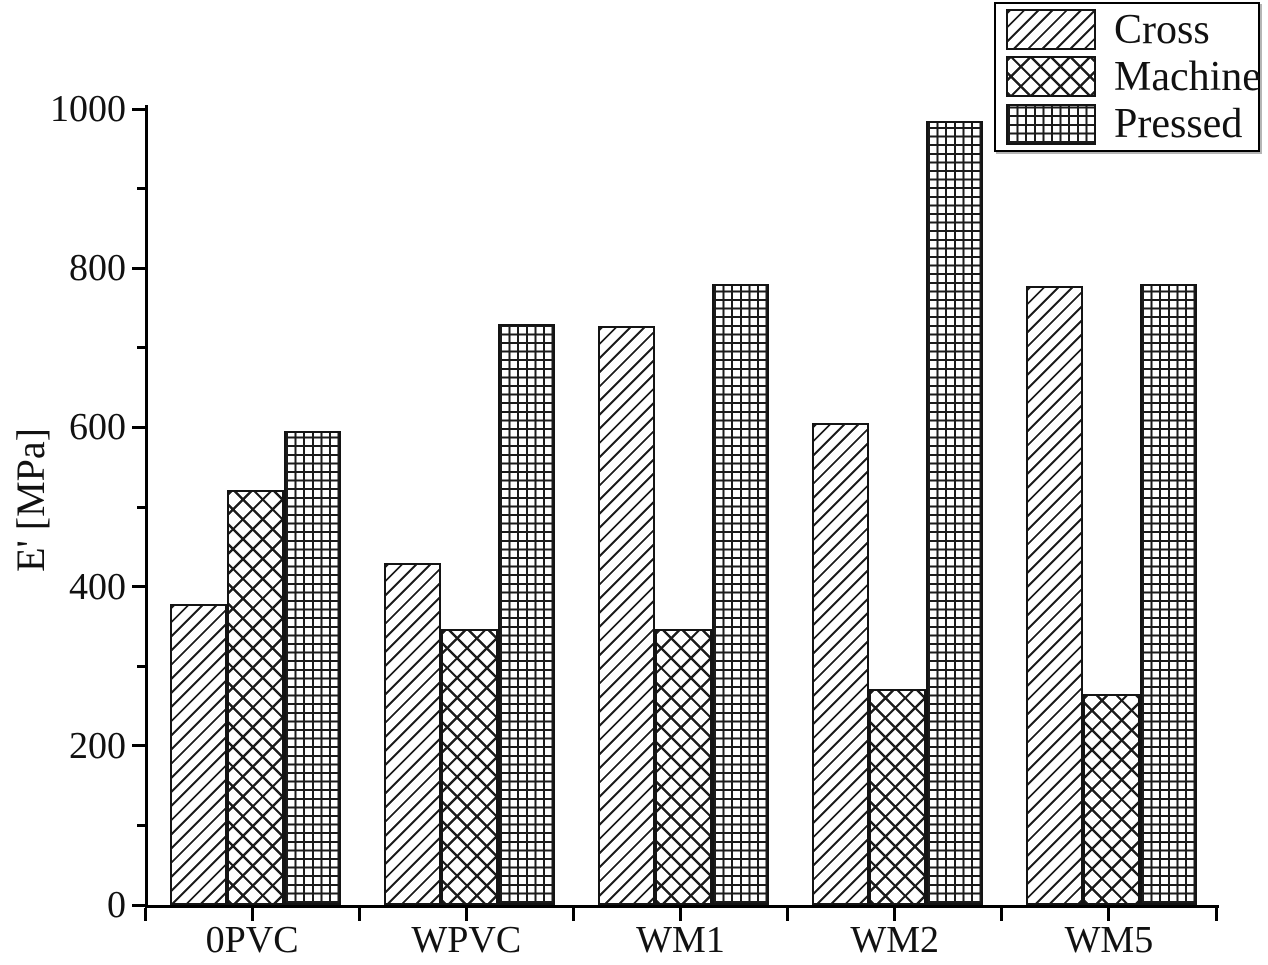 This screenshot has height=965, width=1268. Describe the element at coordinates (1051, 124) in the screenshot. I see `legend-swatch-pressed` at that location.